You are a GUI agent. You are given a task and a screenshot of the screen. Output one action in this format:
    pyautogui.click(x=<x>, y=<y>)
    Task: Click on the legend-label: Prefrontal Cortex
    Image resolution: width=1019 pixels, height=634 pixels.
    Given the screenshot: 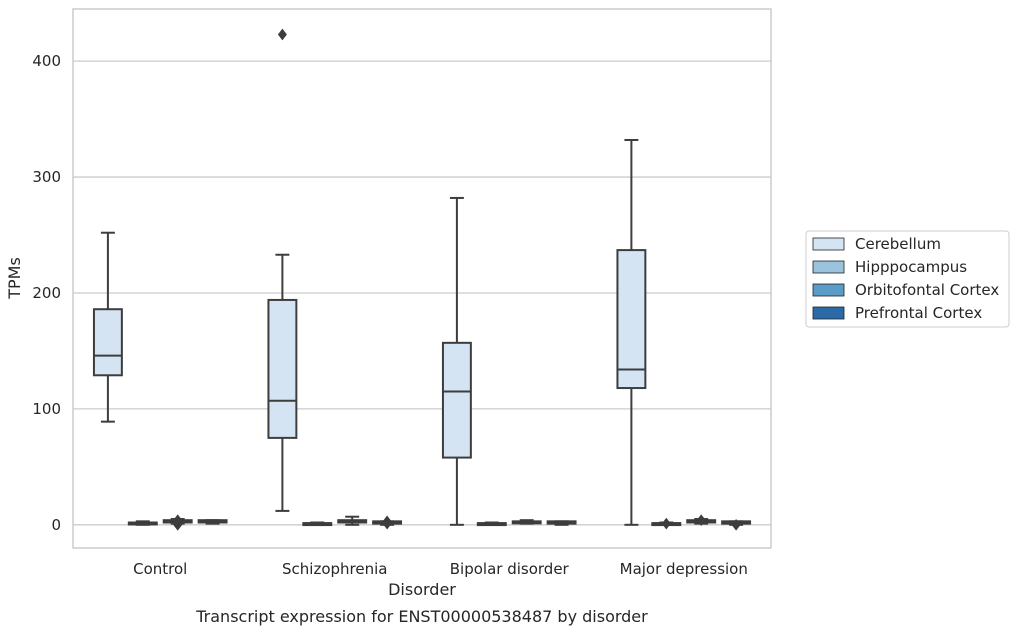 What is the action you would take?
    pyautogui.click(x=918, y=313)
    